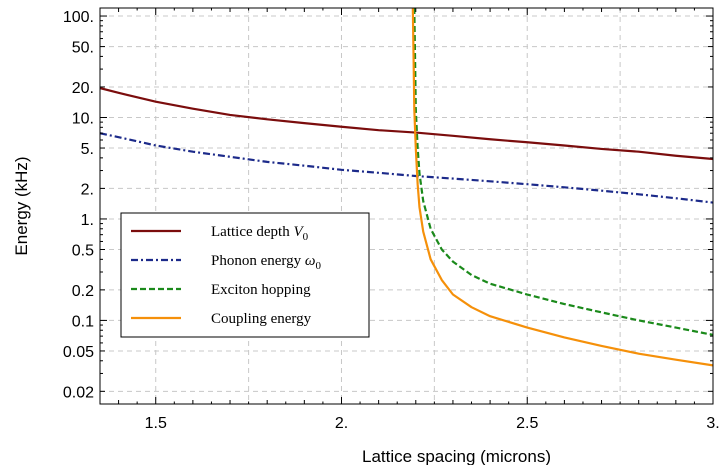 The width and height of the screenshot is (723, 465). What do you see at coordinates (78, 352) in the screenshot?
I see `y-tick-label: 0.05` at bounding box center [78, 352].